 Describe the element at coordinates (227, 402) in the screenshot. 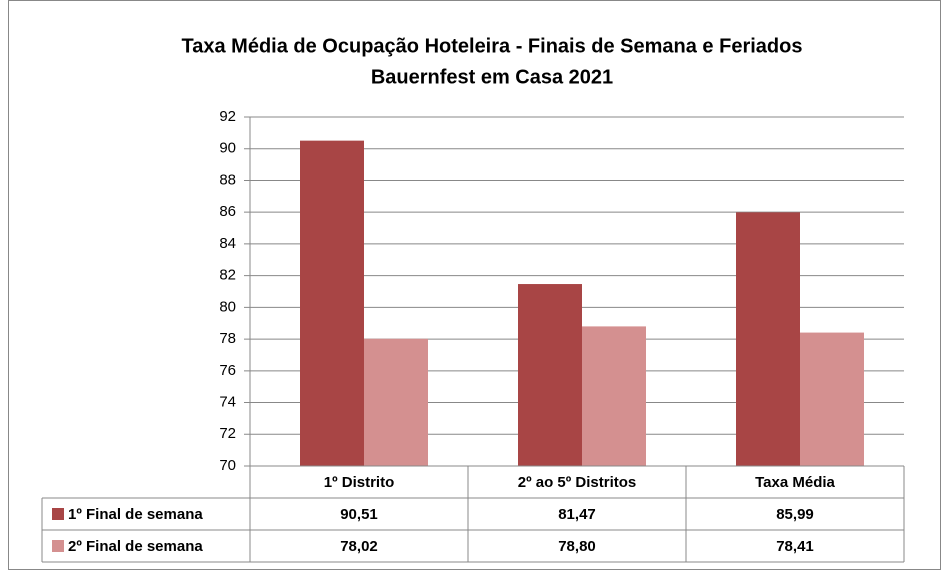

I see `y-tick-label: 74` at that location.